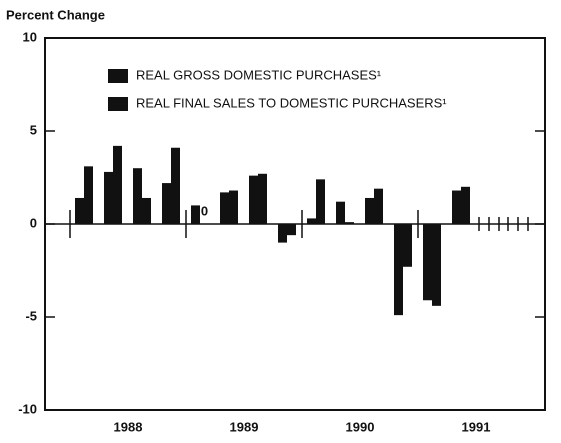 The width and height of the screenshot is (561, 443). What do you see at coordinates (33, 222) in the screenshot?
I see `y-tick-label: 0` at bounding box center [33, 222].